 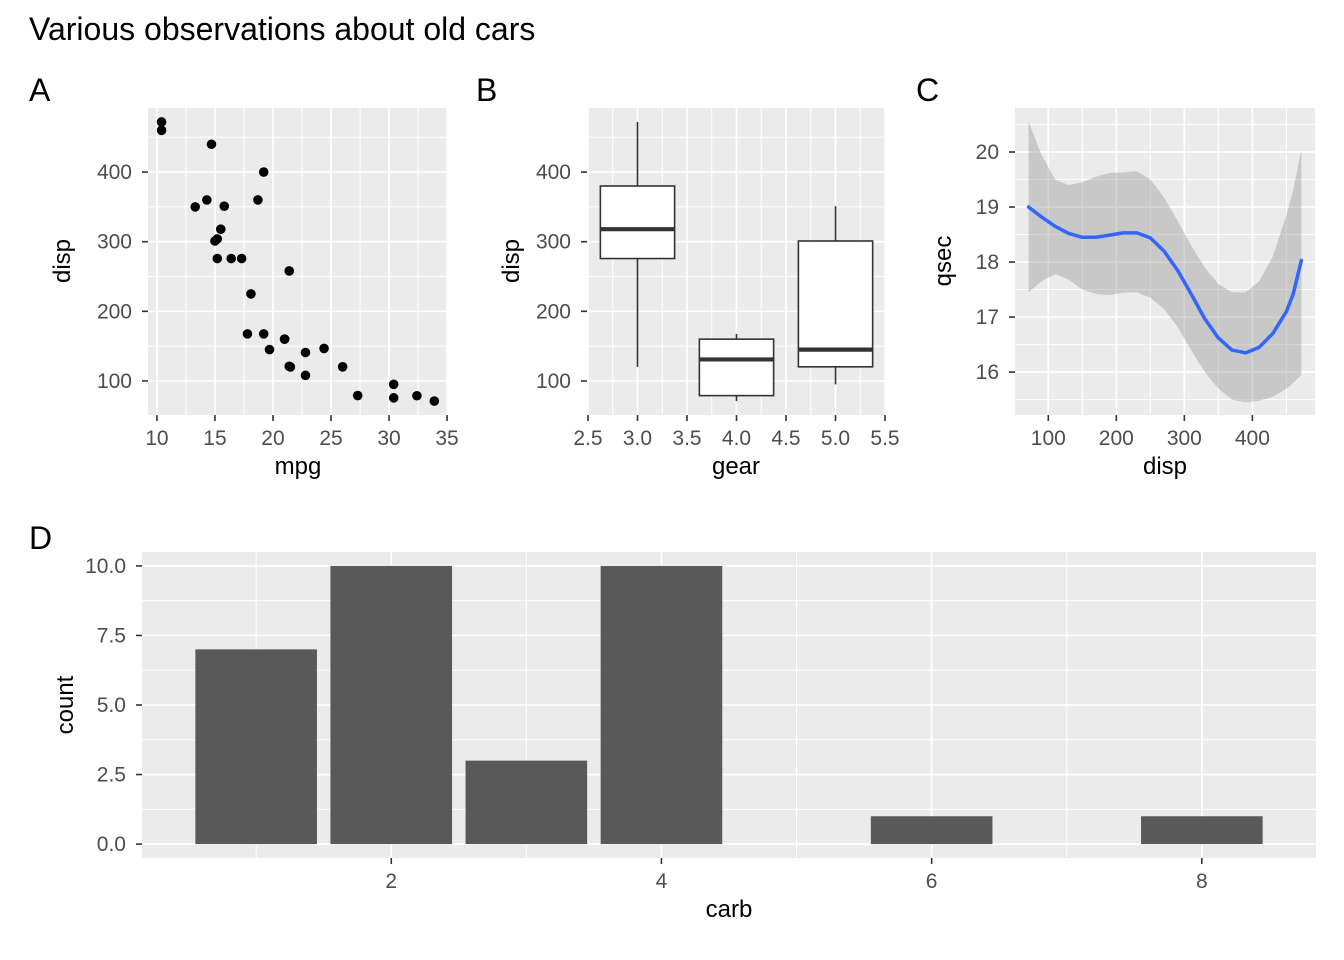 I want to click on panel-b-x-tick-label: 4.0, so click(x=736, y=438).